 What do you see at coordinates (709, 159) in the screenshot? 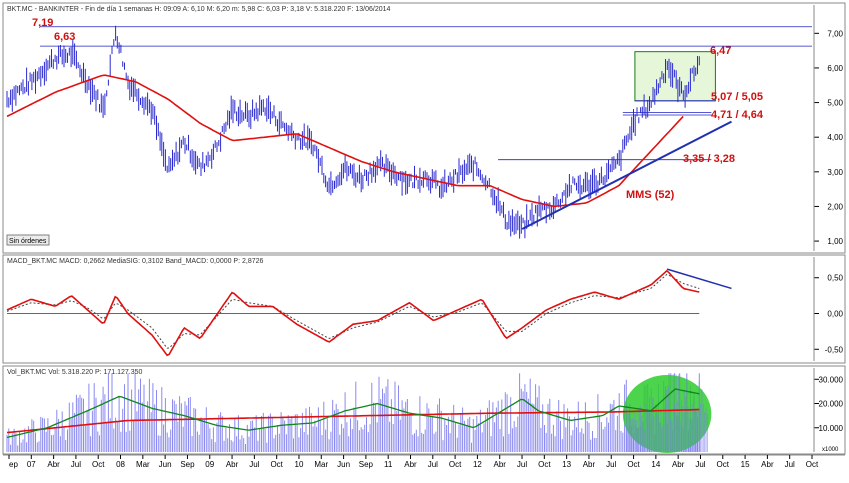
I see `annotation-3-35: 3,35 / 3,28` at bounding box center [709, 159].